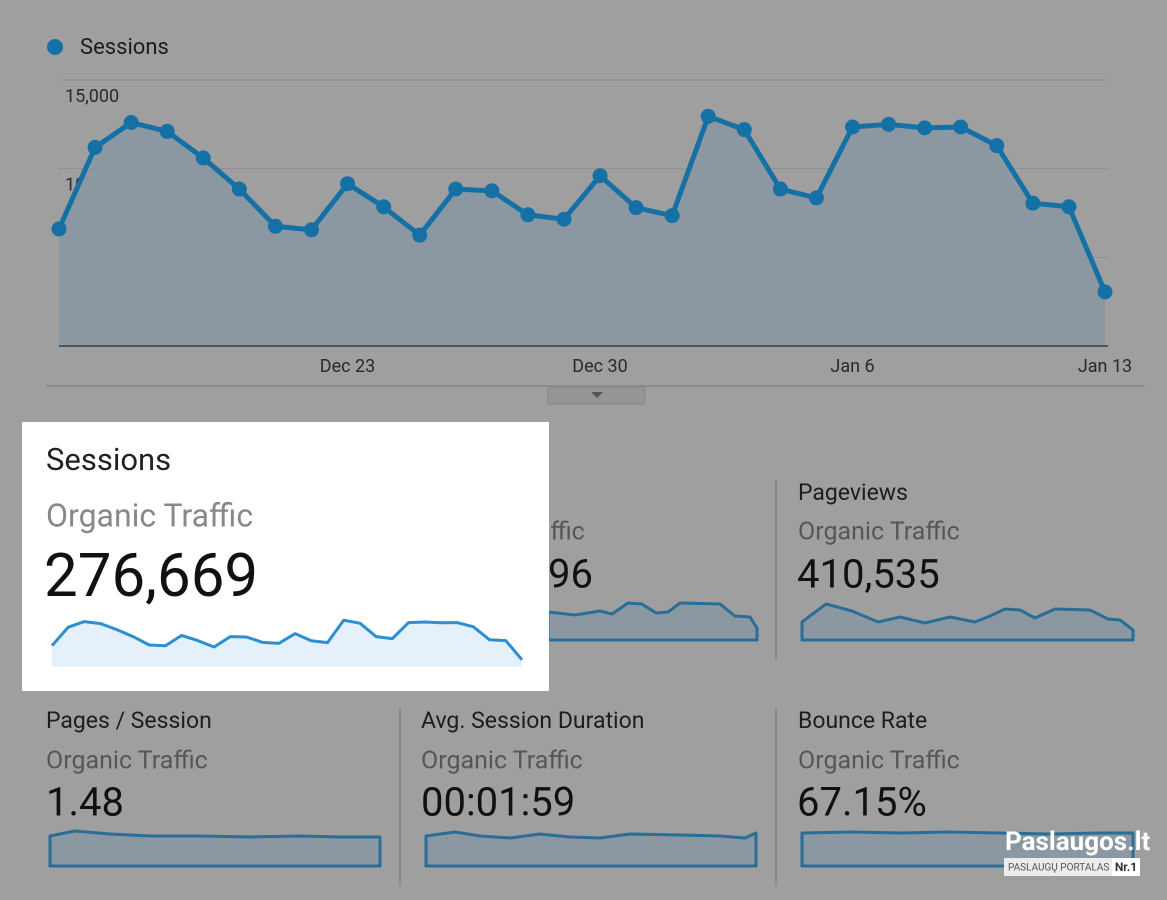 Image resolution: width=1167 pixels, height=900 pixels. Describe the element at coordinates (92, 96) in the screenshot. I see `y-tick-label: 15,000` at that location.